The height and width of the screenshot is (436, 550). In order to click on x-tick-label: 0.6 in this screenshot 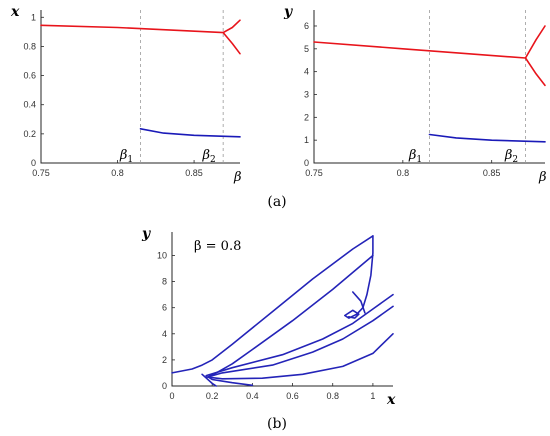, I will do `click(292, 396)`.